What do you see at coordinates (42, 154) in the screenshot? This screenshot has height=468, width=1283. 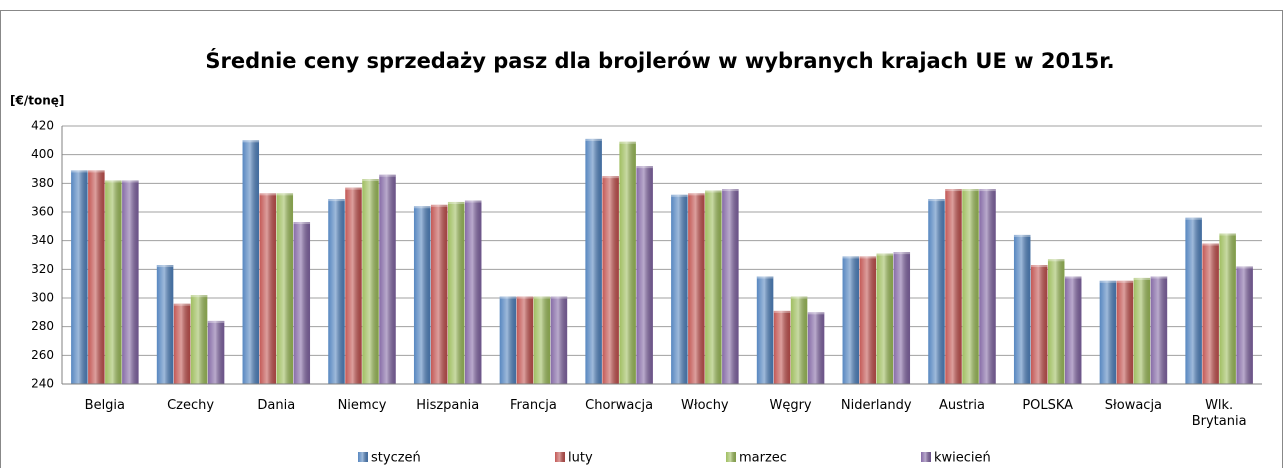 I see `y-tick-label: 400` at bounding box center [42, 154].